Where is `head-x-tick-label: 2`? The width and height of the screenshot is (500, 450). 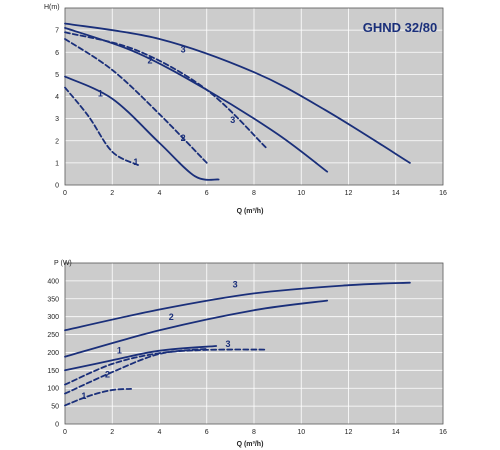 head-x-tick-label: 2 is located at coordinates (112, 193).